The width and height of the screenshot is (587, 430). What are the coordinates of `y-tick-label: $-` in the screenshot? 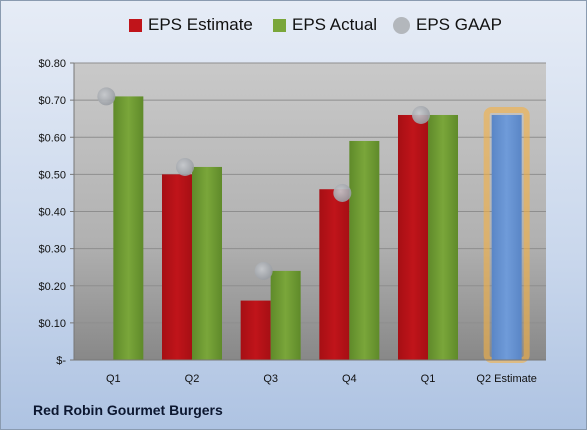 It's located at (61, 361).